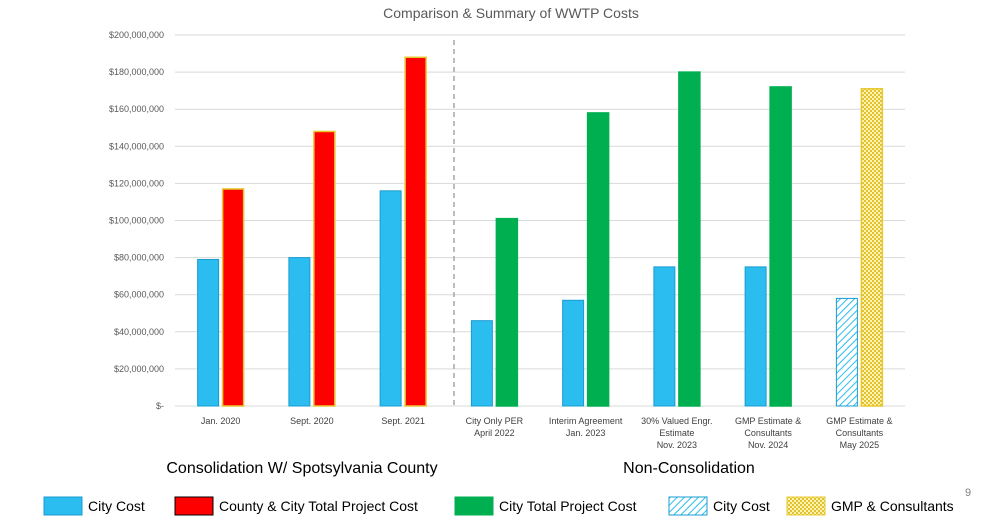 This screenshot has height=526, width=988. Describe the element at coordinates (689, 468) in the screenshot. I see `group-label-non-consolidation: Non-Consolidation` at that location.